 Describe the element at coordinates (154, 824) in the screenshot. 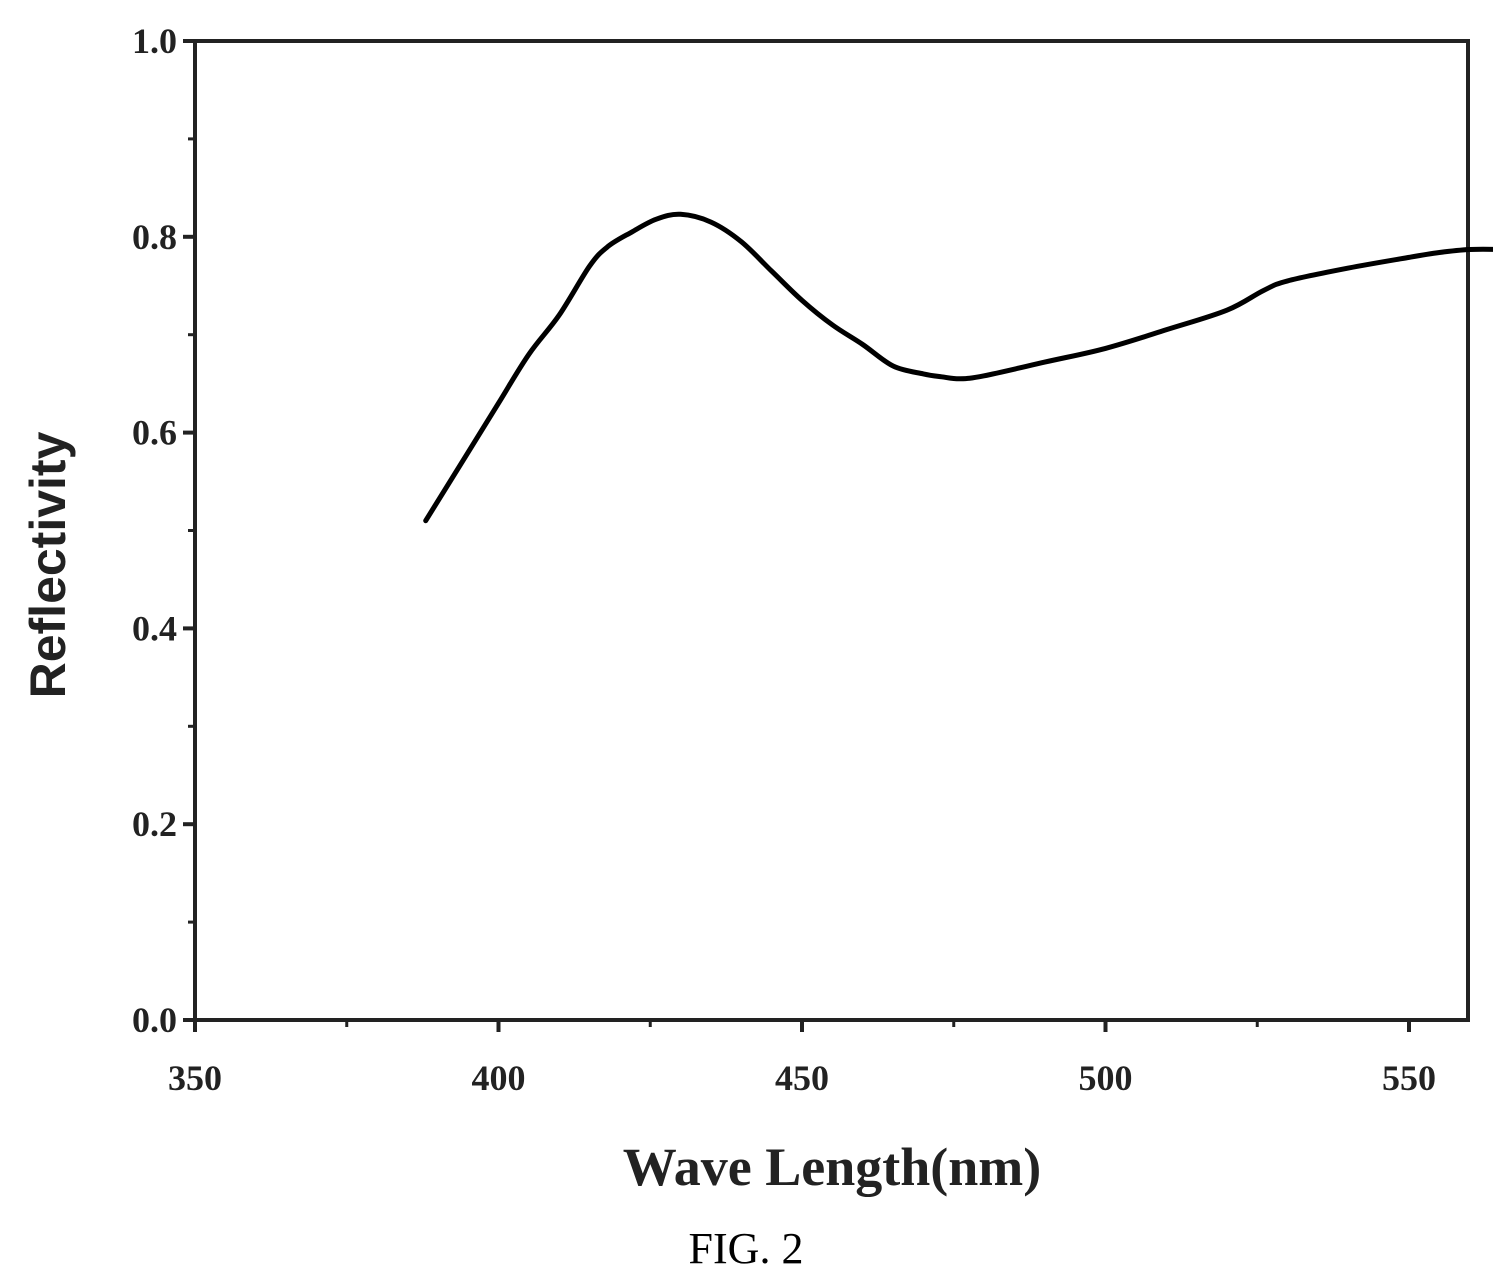

I see `y-tick-label-0.2: 0.2` at that location.